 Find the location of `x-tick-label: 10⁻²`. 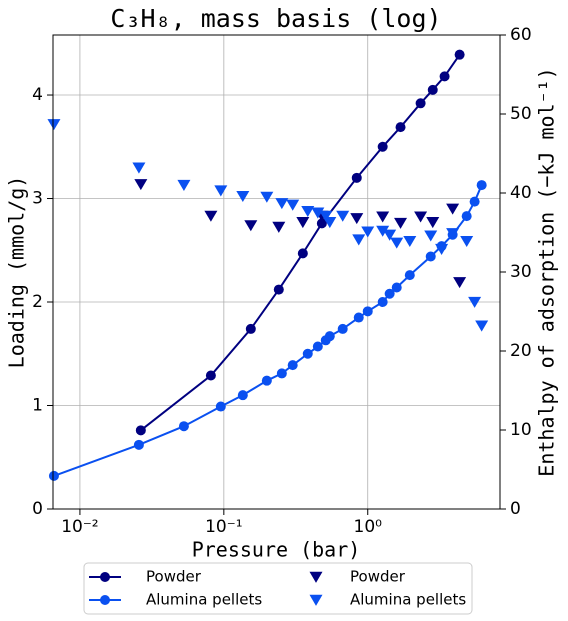

x-tick-label: 10⁻² is located at coordinates (79, 527).